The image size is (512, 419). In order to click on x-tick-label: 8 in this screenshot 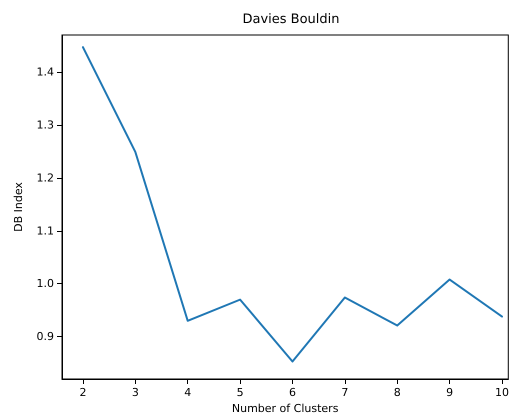, I will do `click(397, 392)`.